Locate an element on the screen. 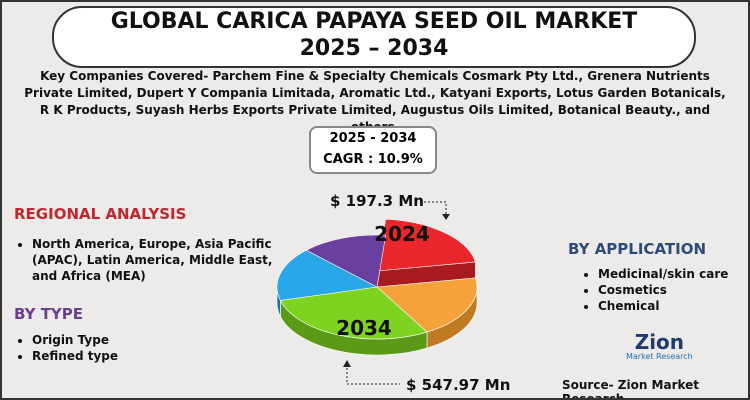 The width and height of the screenshot is (750, 400). application-item: Cosmetics is located at coordinates (663, 290).